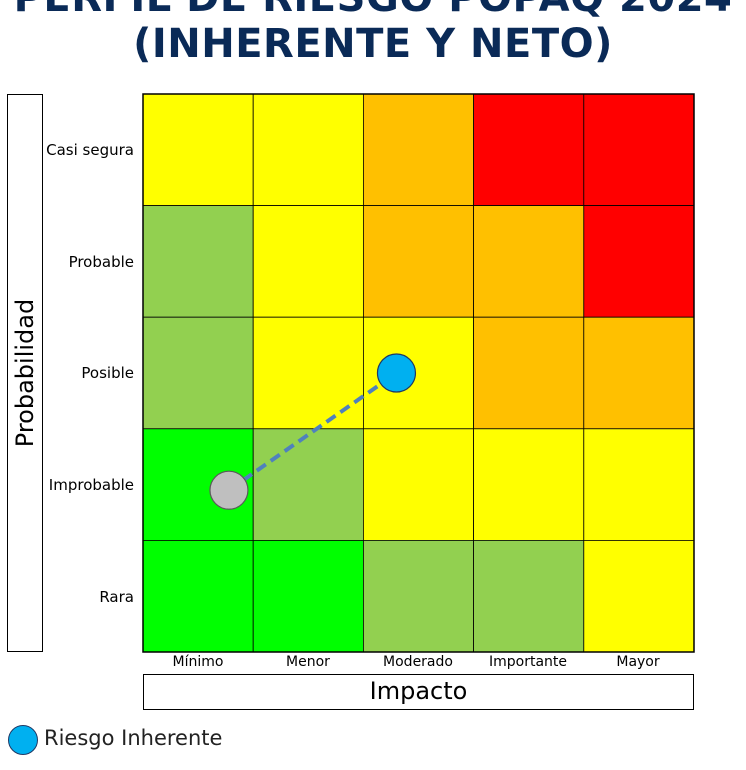 This screenshot has height=770, width=746. I want to click on matrix-cell-r2-c1, so click(198, 261).